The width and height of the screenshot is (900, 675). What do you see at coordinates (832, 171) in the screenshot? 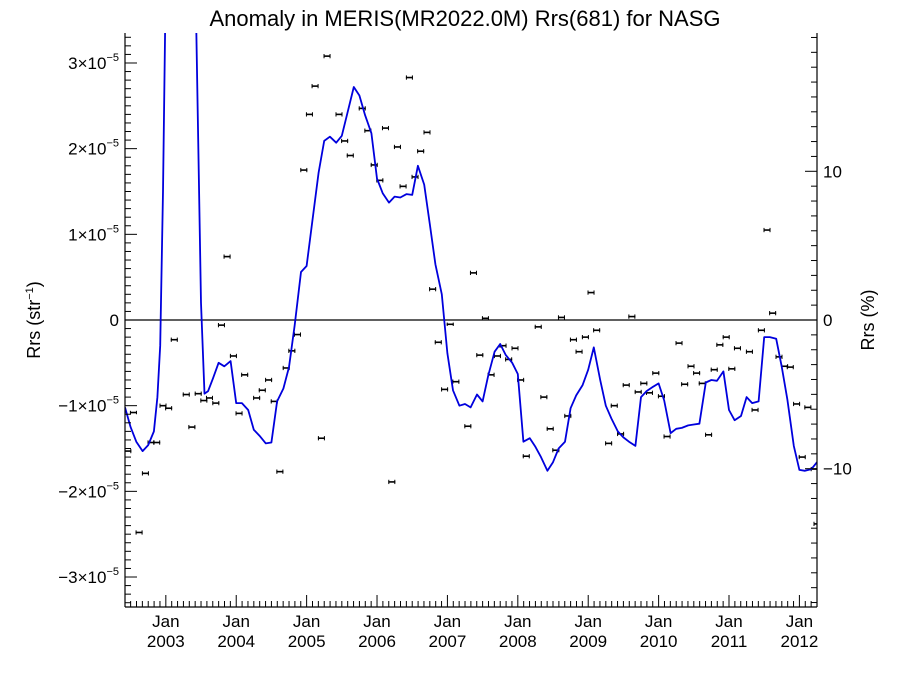
I see `y-right-tick-label: 10` at bounding box center [832, 171].